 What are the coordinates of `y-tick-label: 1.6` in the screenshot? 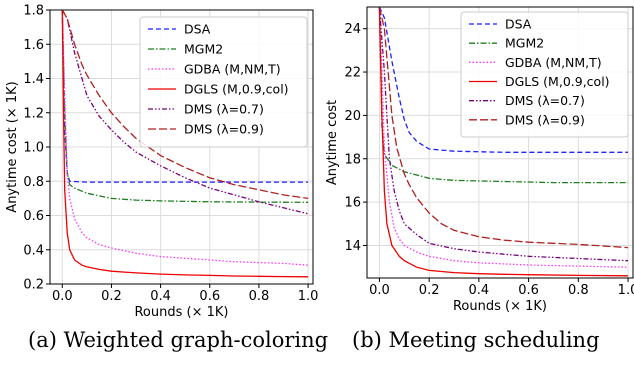 It's located at (33, 45).